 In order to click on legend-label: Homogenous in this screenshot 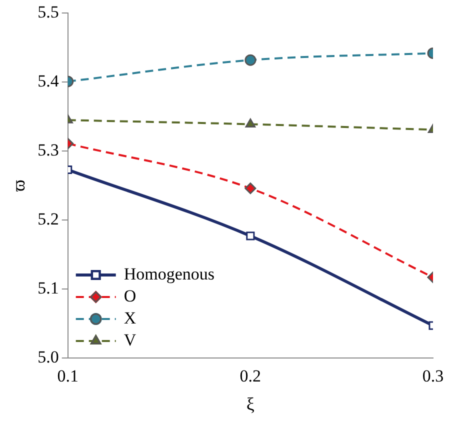, I will do `click(169, 274)`.